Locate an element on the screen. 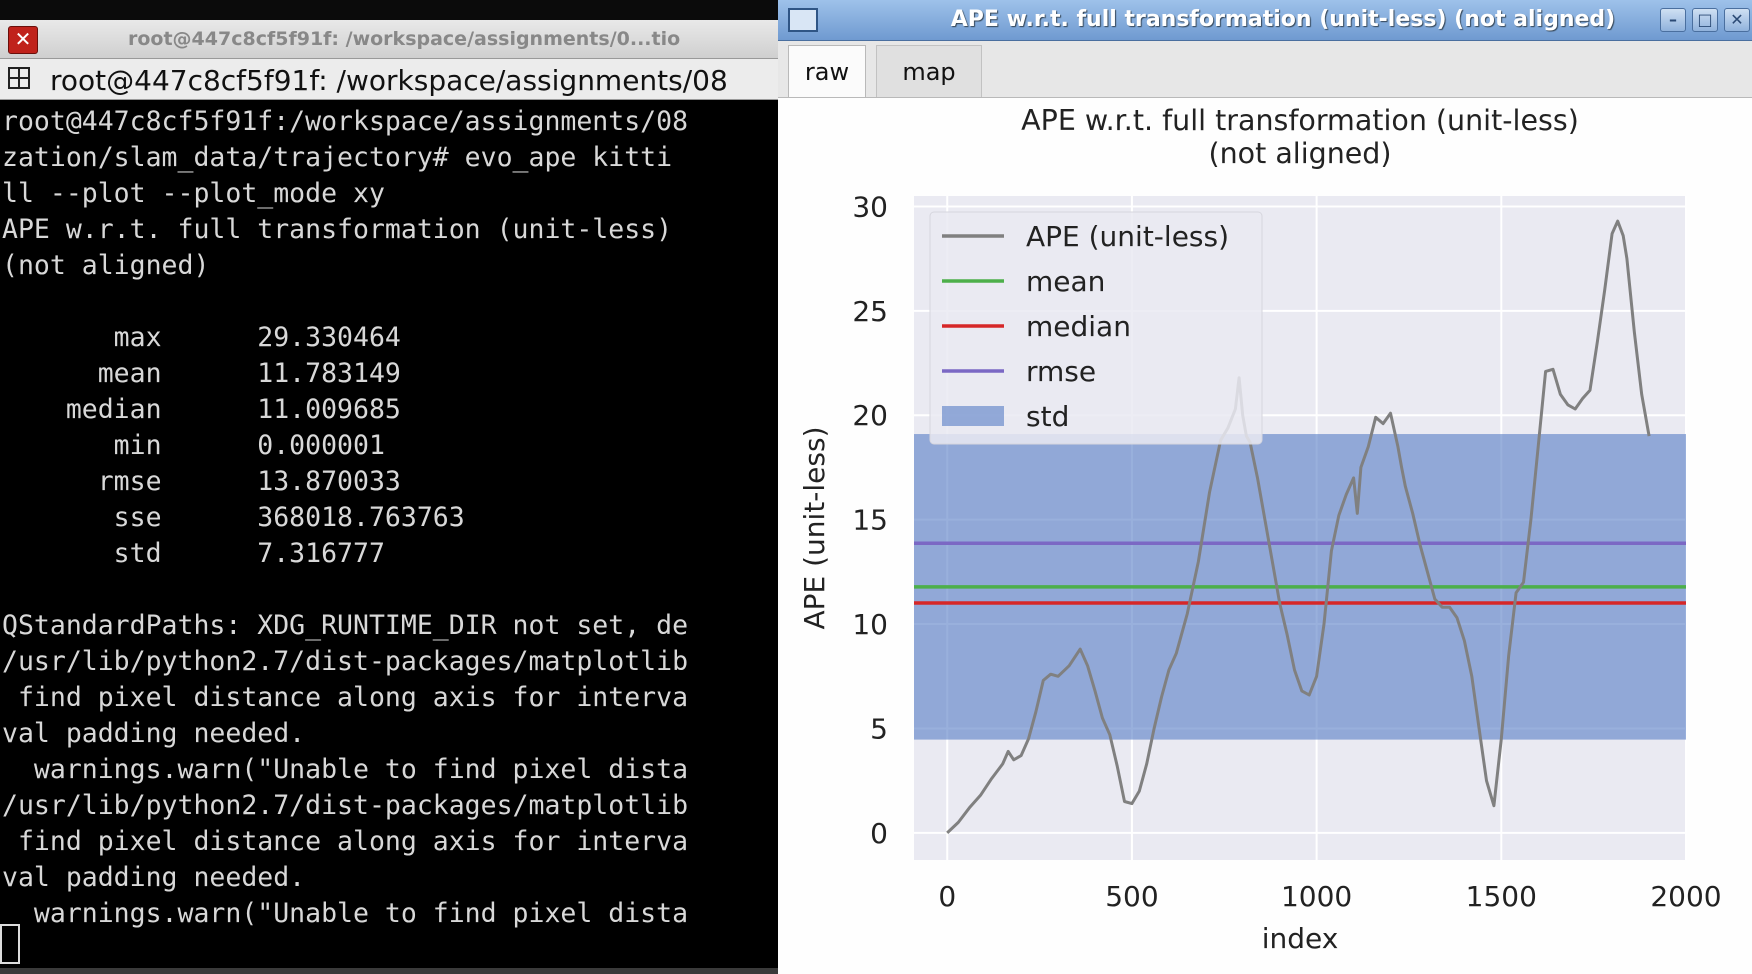 The height and width of the screenshot is (974, 1752). terminal-line: min 0.000001 is located at coordinates (193, 445).